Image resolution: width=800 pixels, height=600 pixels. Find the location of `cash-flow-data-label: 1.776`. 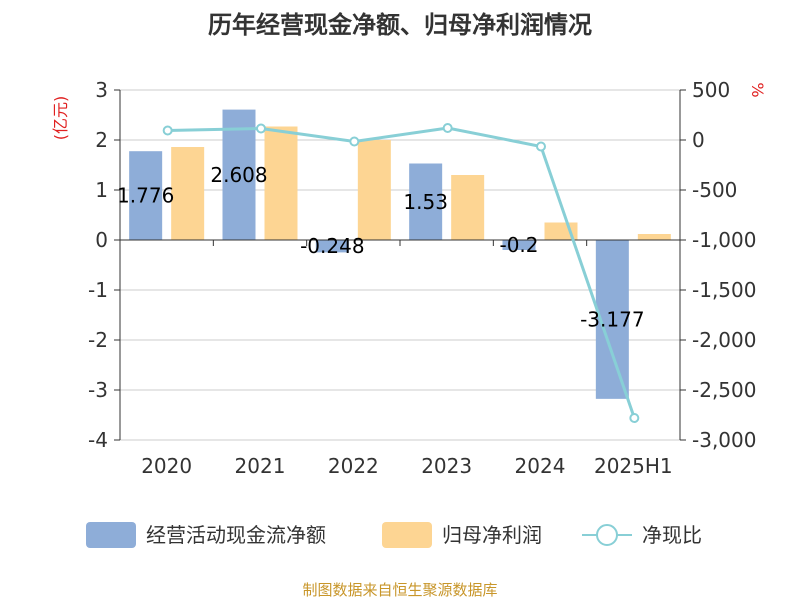

cash-flow-data-label: 1.776 is located at coordinates (145, 196).